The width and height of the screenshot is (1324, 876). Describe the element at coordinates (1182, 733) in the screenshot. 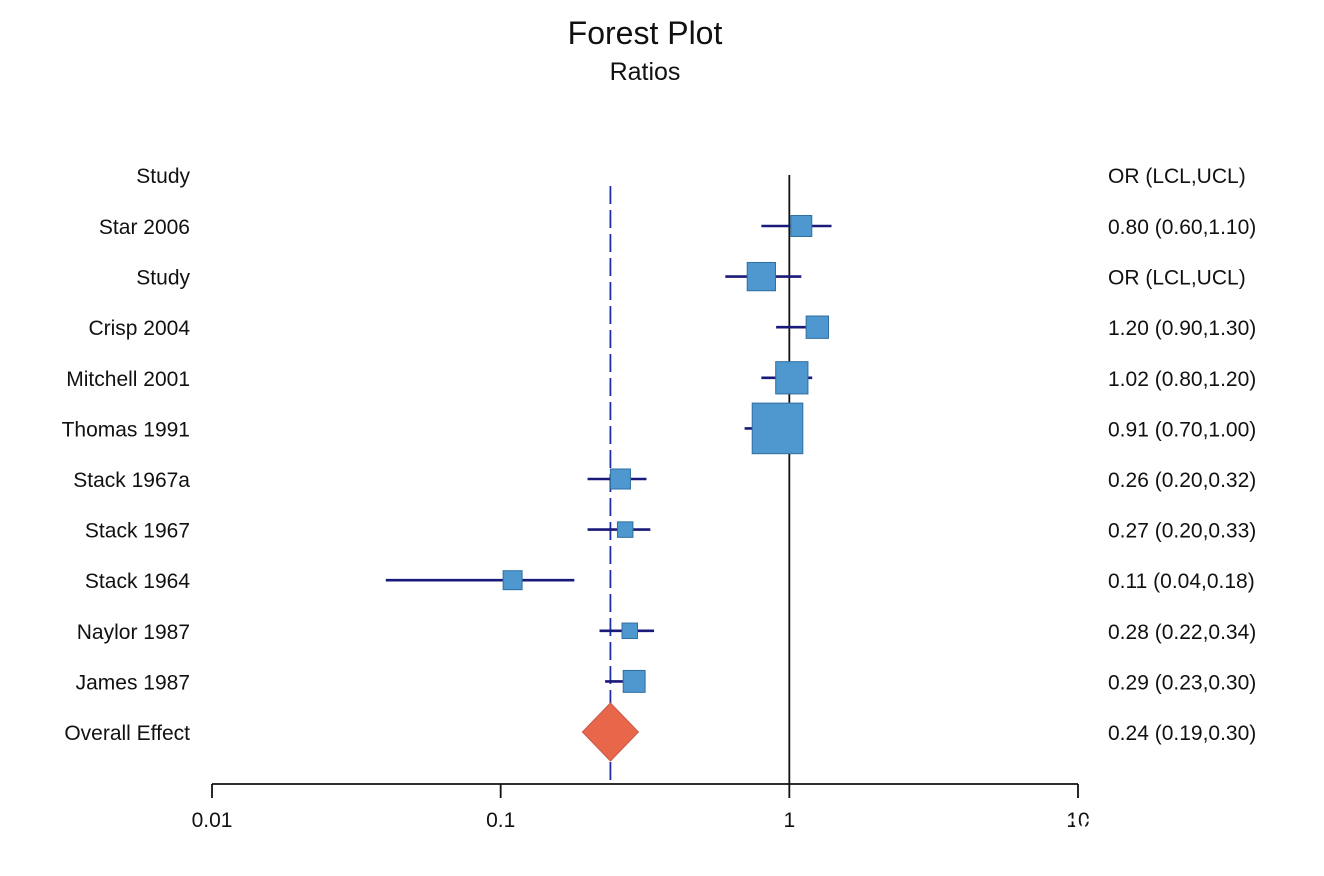

I see `overall-effect-value: 0.24 (0.19,0.30)` at that location.